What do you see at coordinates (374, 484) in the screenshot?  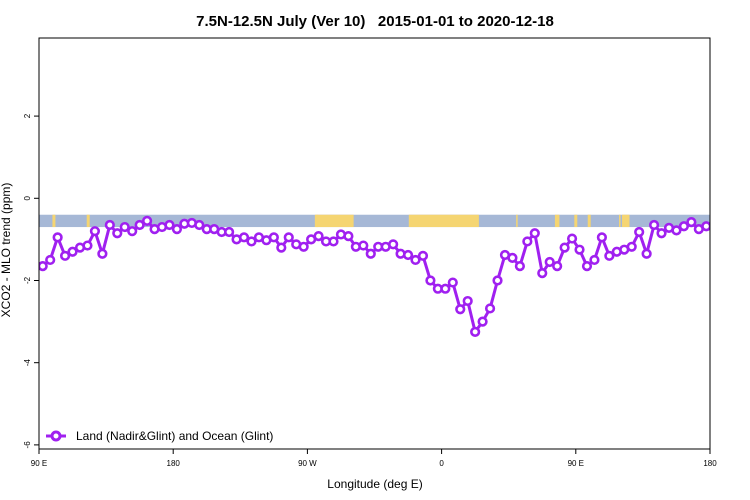 I see `x-axis-label: Longitude (deg E)` at bounding box center [374, 484].